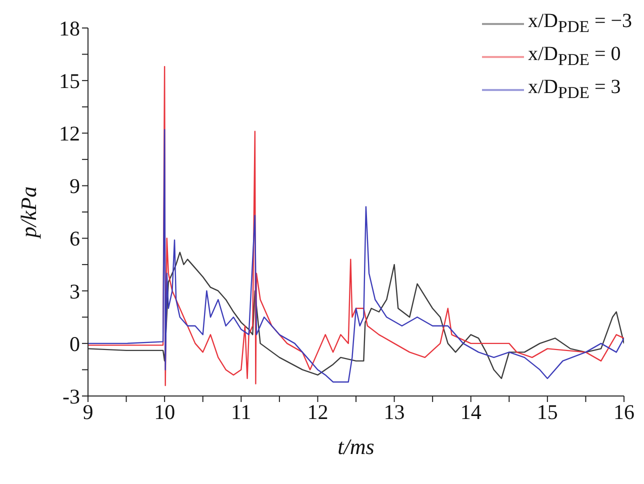 This screenshot has height=484, width=644. Describe the element at coordinates (69, 134) in the screenshot. I see `y-tick-label: 12` at that location.